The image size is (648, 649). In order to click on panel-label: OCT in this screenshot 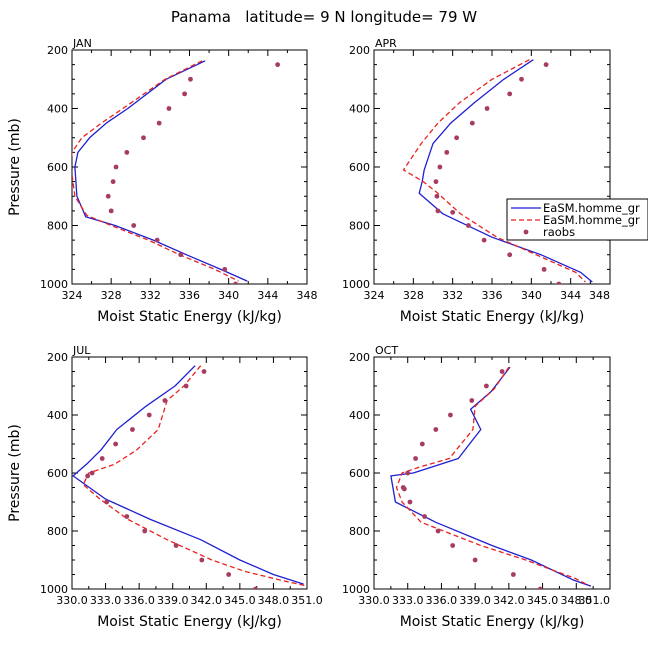, I will do `click(386, 350)`.